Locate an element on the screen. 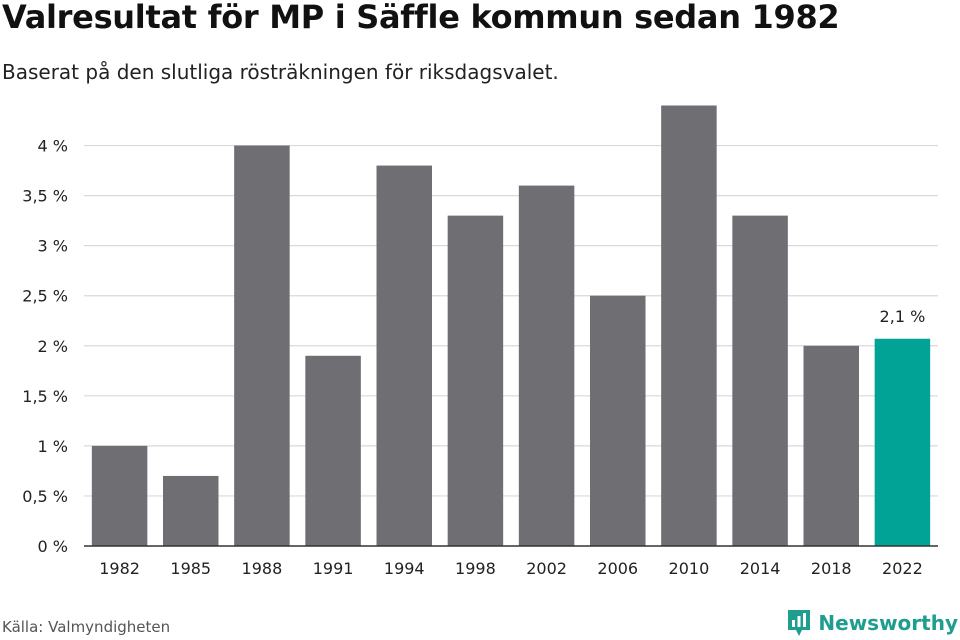 Image resolution: width=960 pixels, height=640 pixels. x-tick-label: 2022 is located at coordinates (902, 568).